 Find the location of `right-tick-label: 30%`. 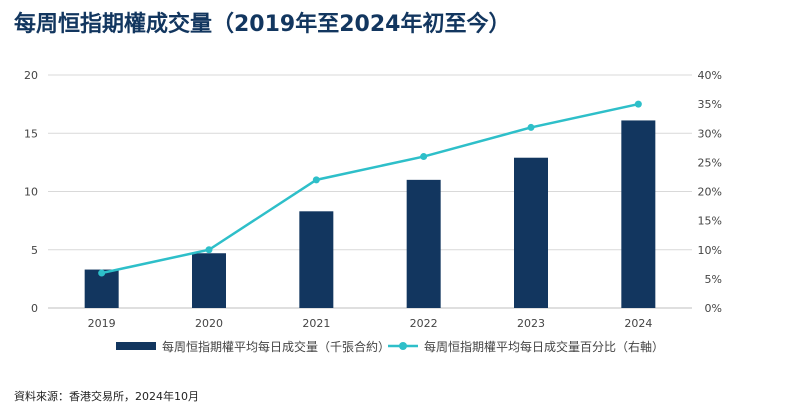

right-tick-label: 30% is located at coordinates (710, 133).